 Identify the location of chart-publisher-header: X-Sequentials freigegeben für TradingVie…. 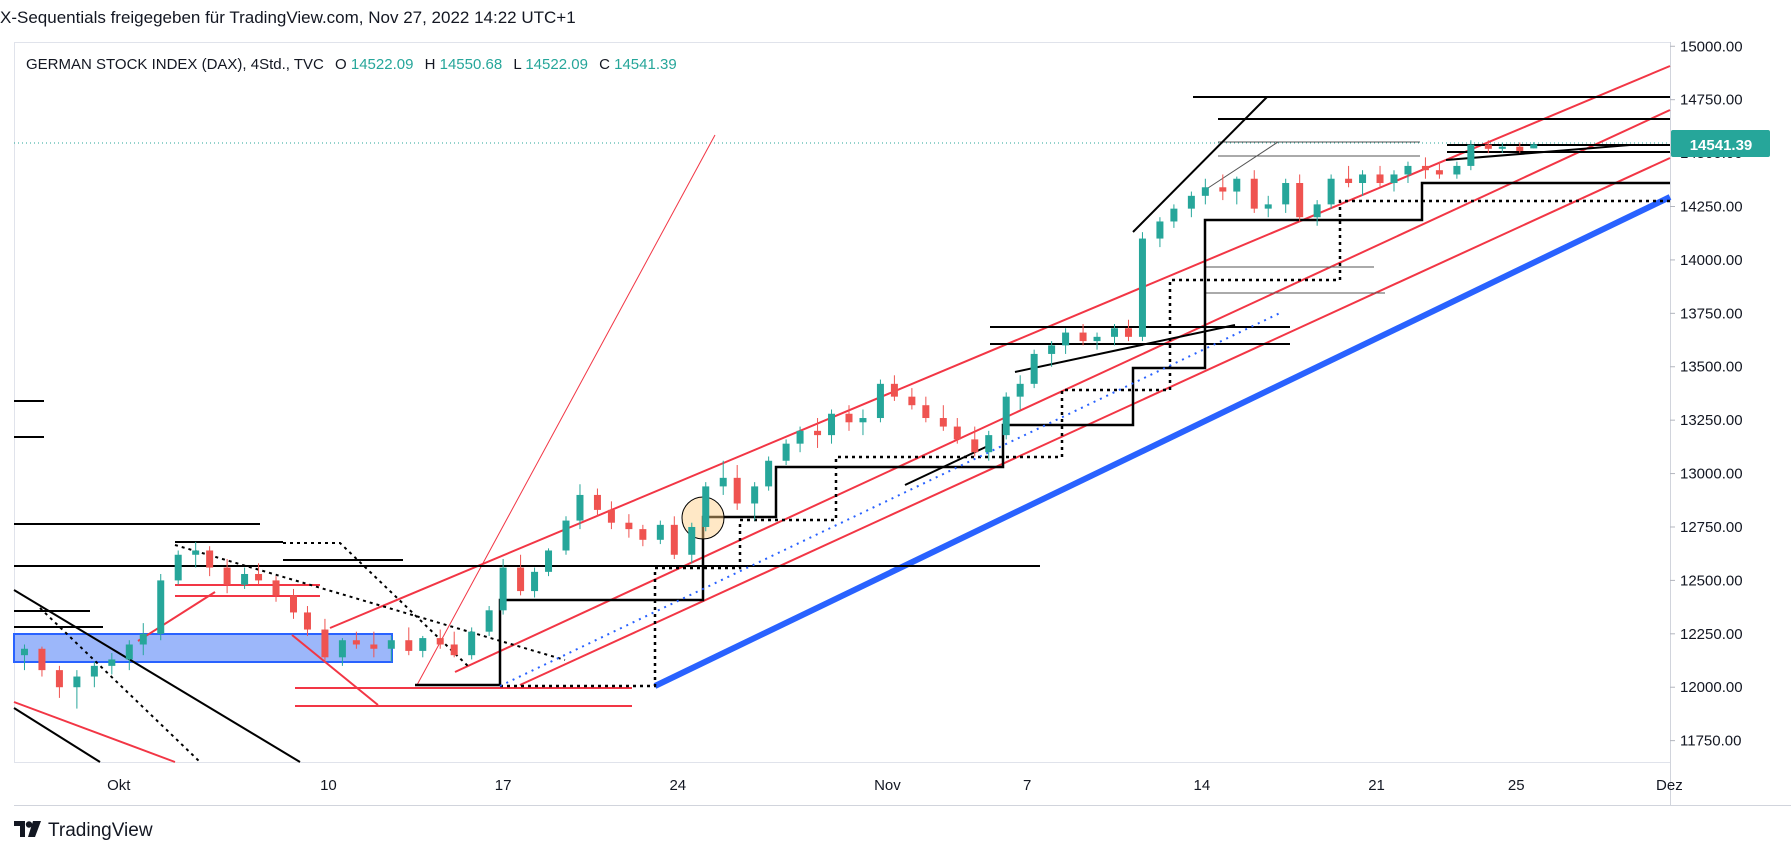
(288, 17).